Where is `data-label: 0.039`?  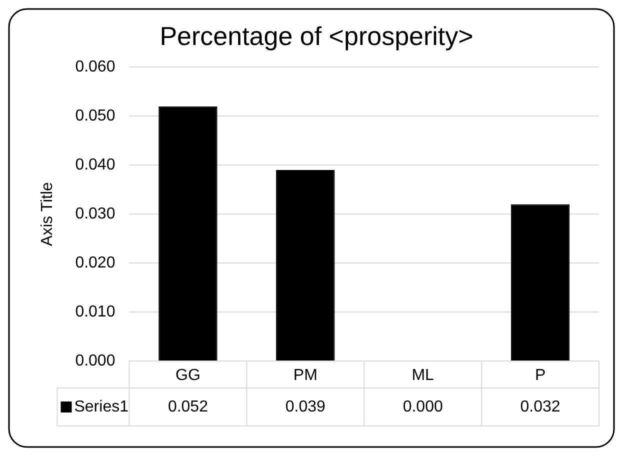 data-label: 0.039 is located at coordinates (305, 407).